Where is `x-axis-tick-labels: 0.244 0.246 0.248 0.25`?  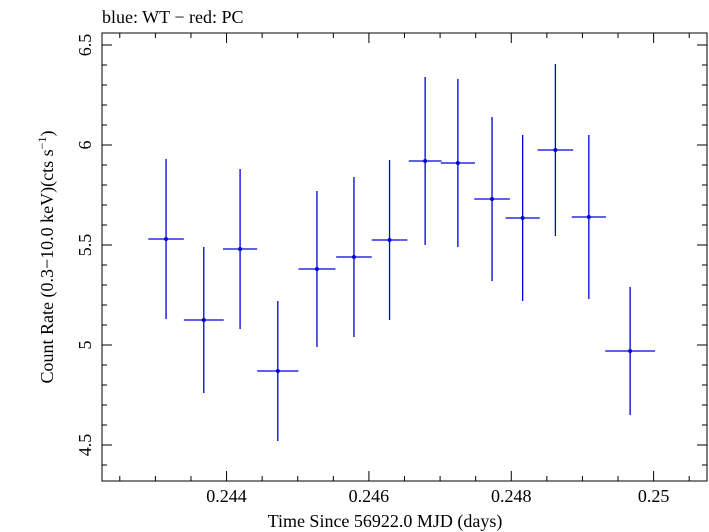
x-axis-tick-labels: 0.244 0.246 0.248 0.25 is located at coordinates (437, 496).